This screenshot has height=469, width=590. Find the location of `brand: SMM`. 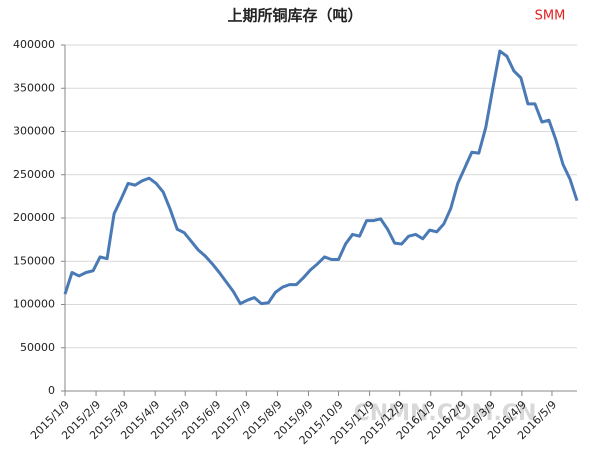

brand: SMM is located at coordinates (550, 16).